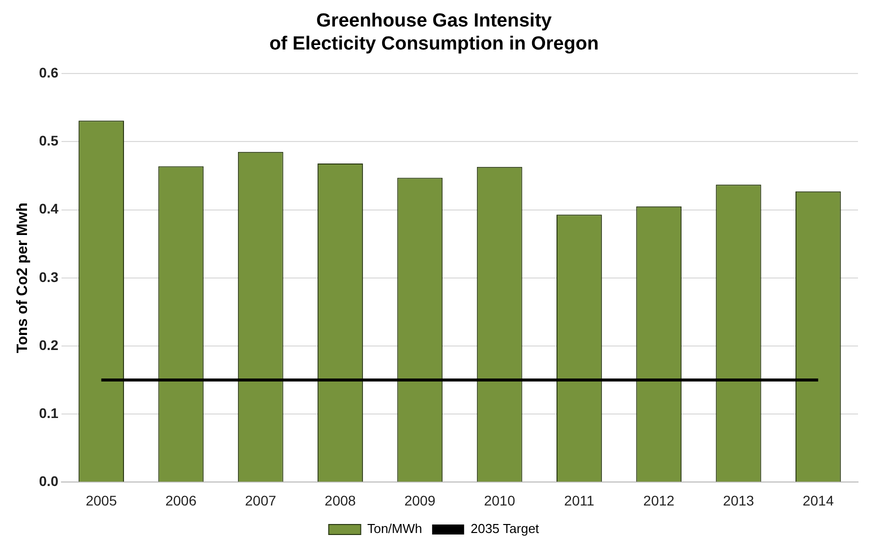  Describe the element at coordinates (340, 500) in the screenshot. I see `x-tick-label: 2008` at that location.